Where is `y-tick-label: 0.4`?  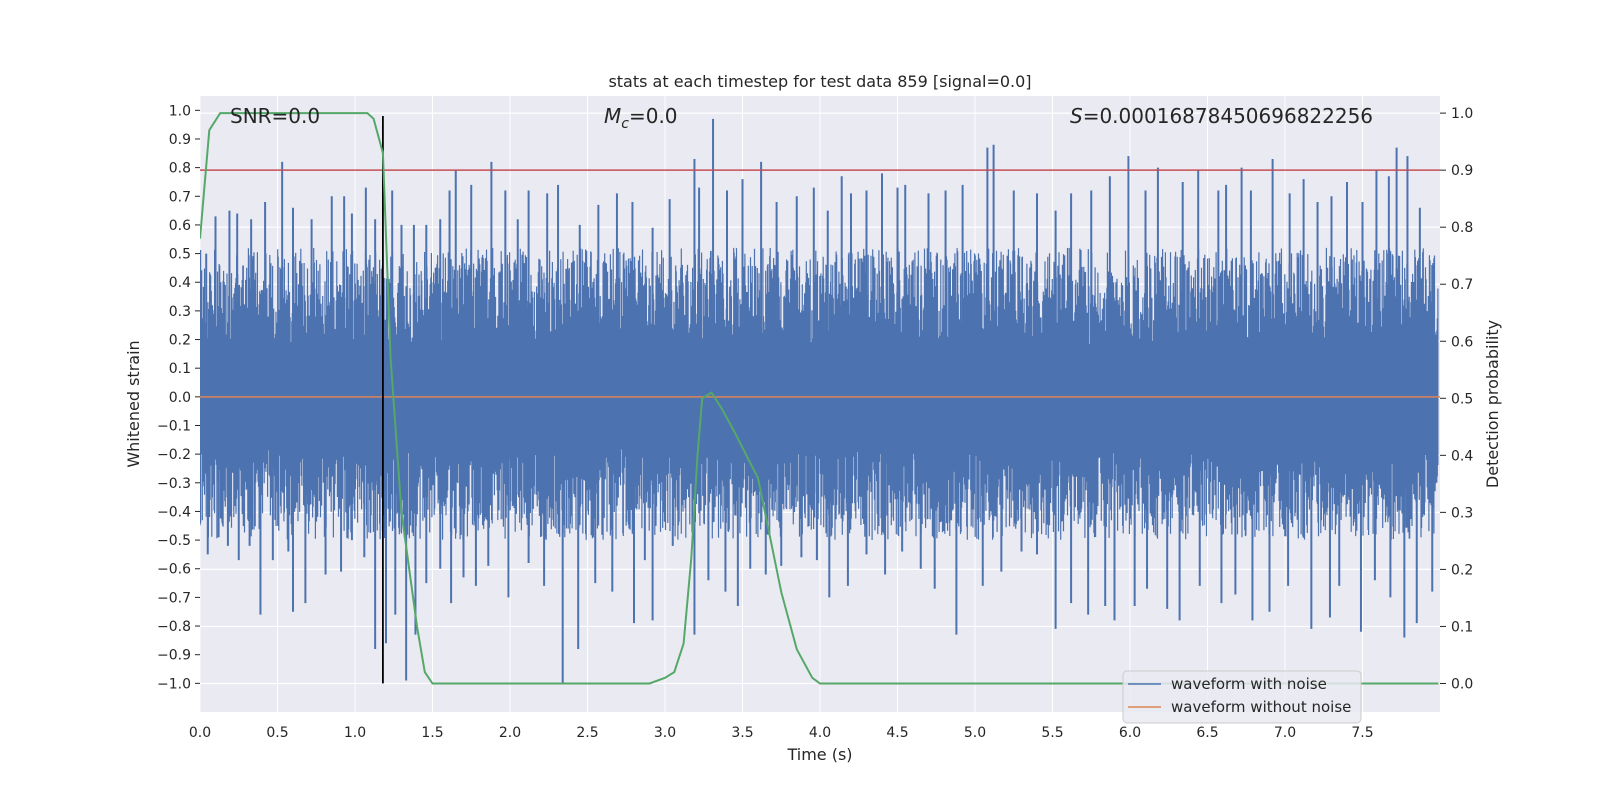
y-tick-label: 0.4 is located at coordinates (180, 283).